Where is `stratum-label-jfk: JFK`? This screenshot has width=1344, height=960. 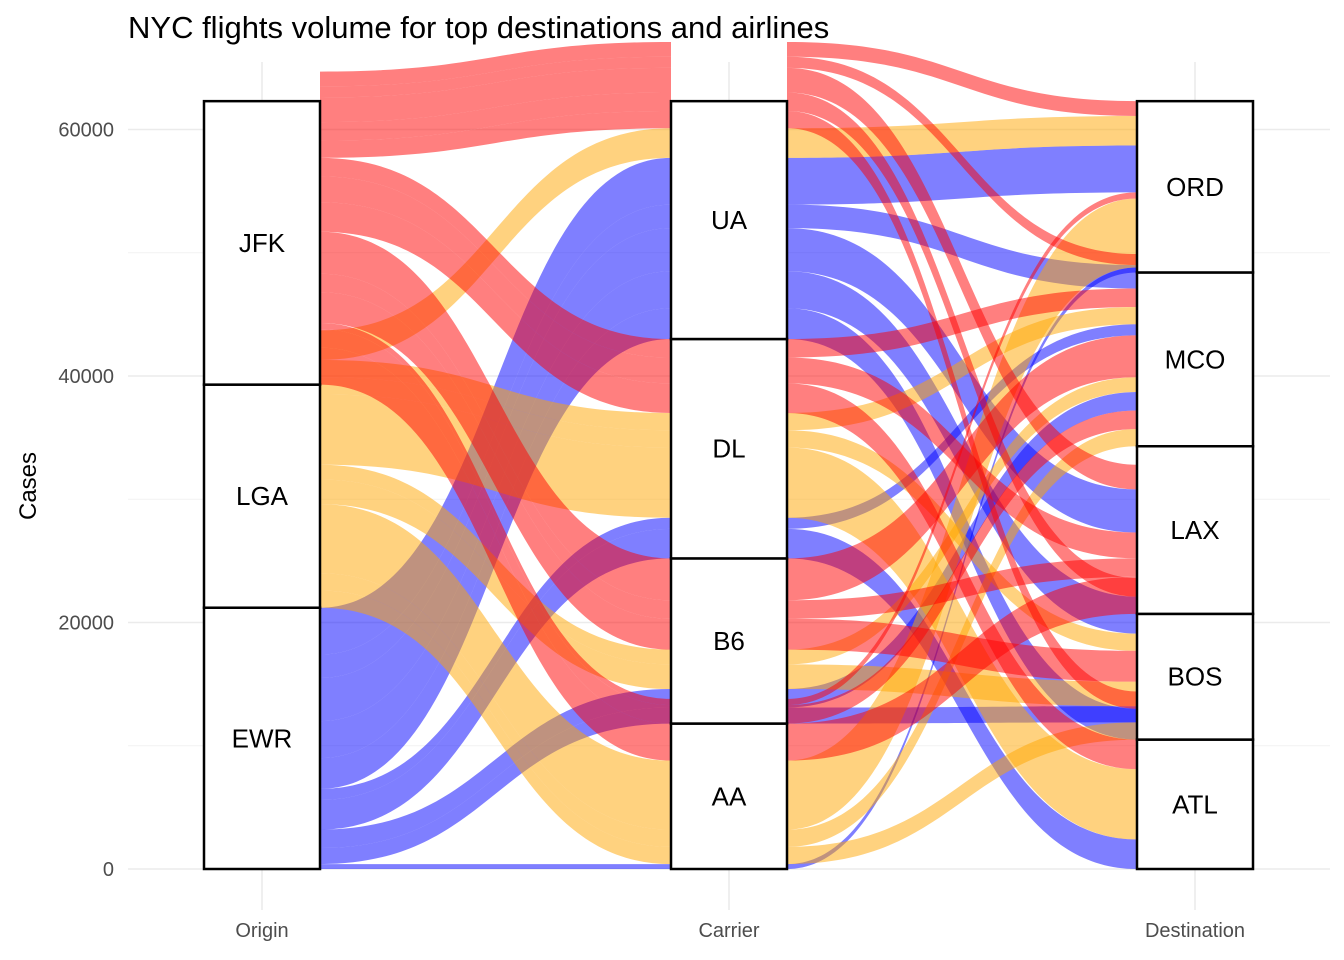
stratum-label-jfk: JFK is located at coordinates (262, 243).